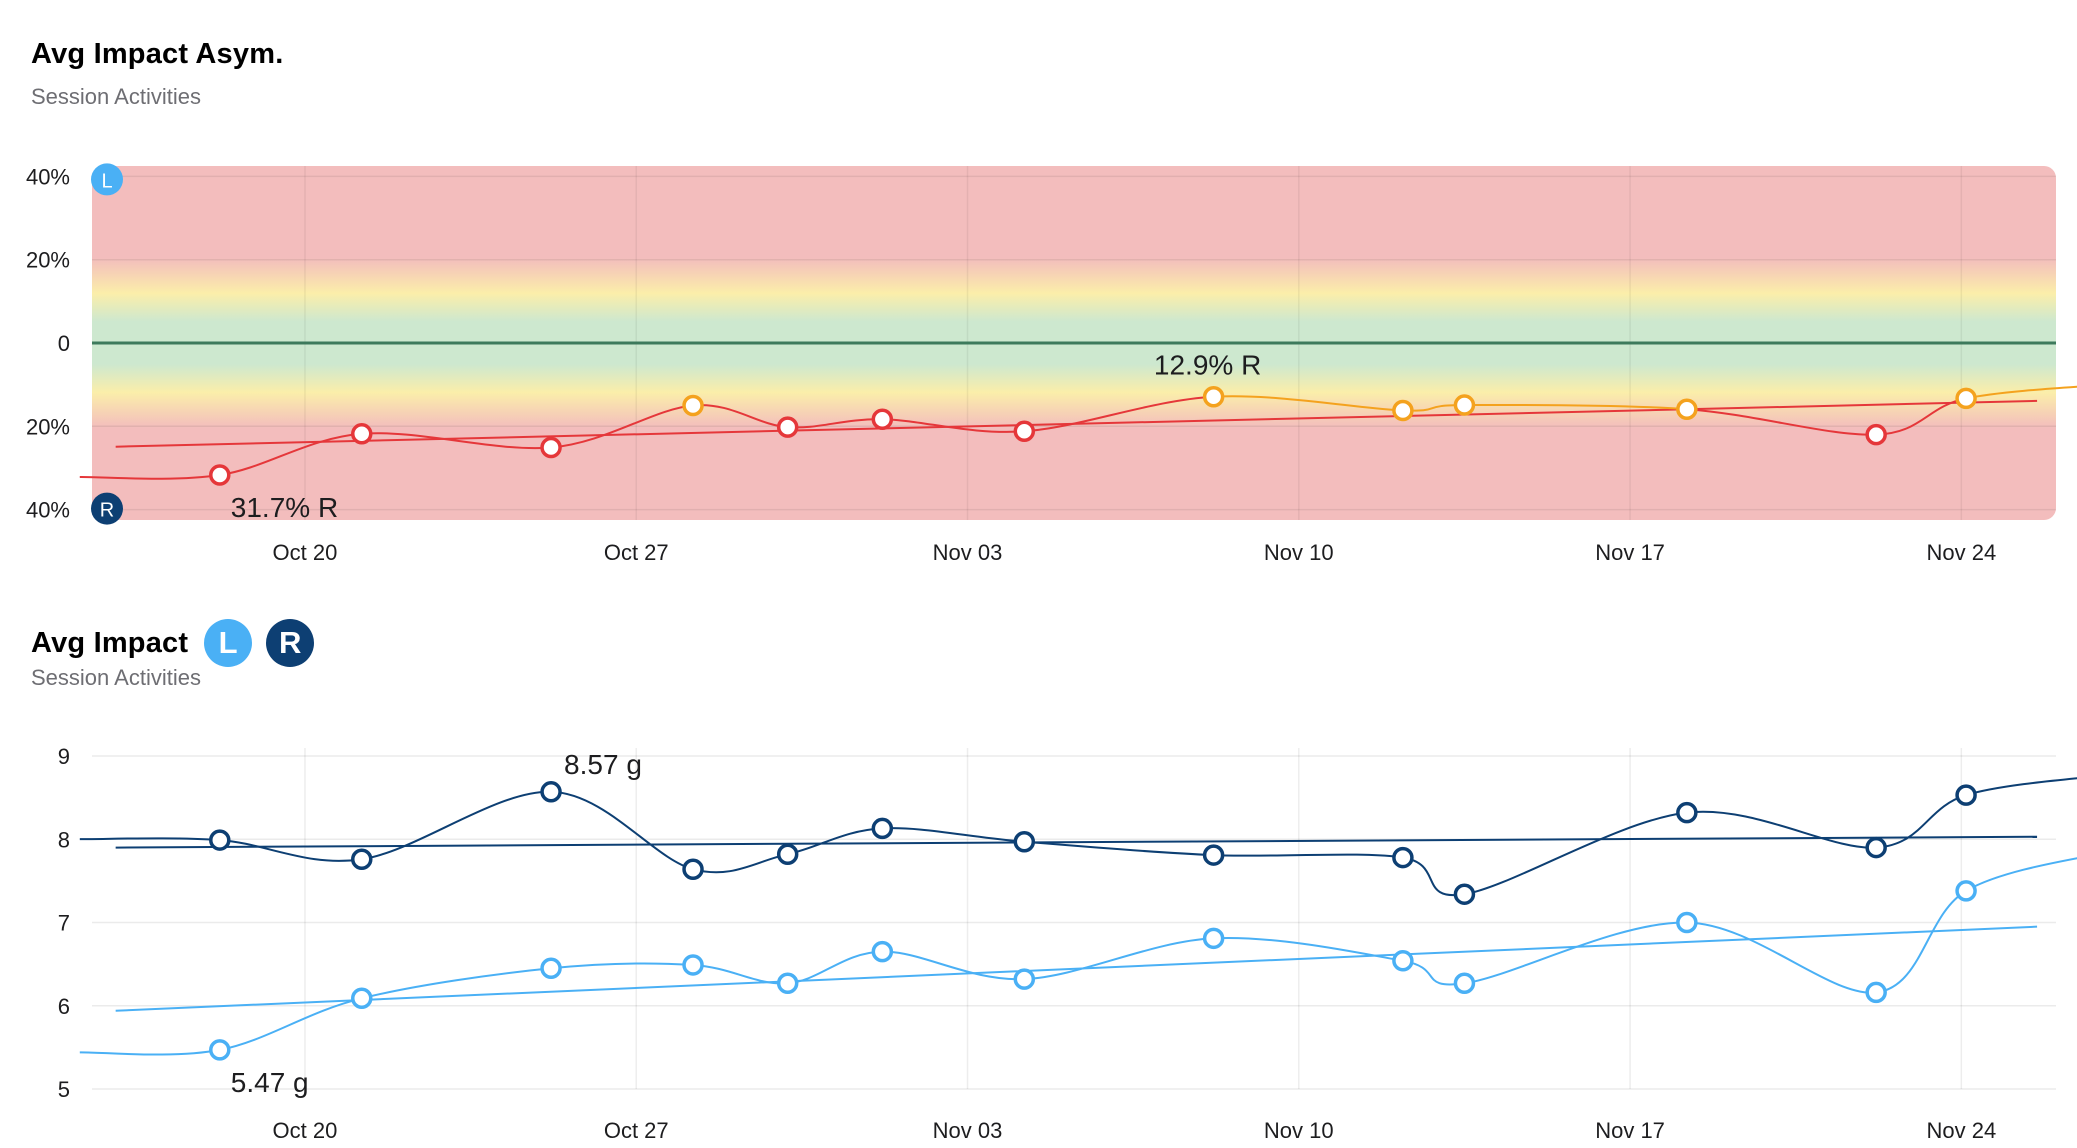  I want to click on y-tick-label: 8, so click(64, 839).